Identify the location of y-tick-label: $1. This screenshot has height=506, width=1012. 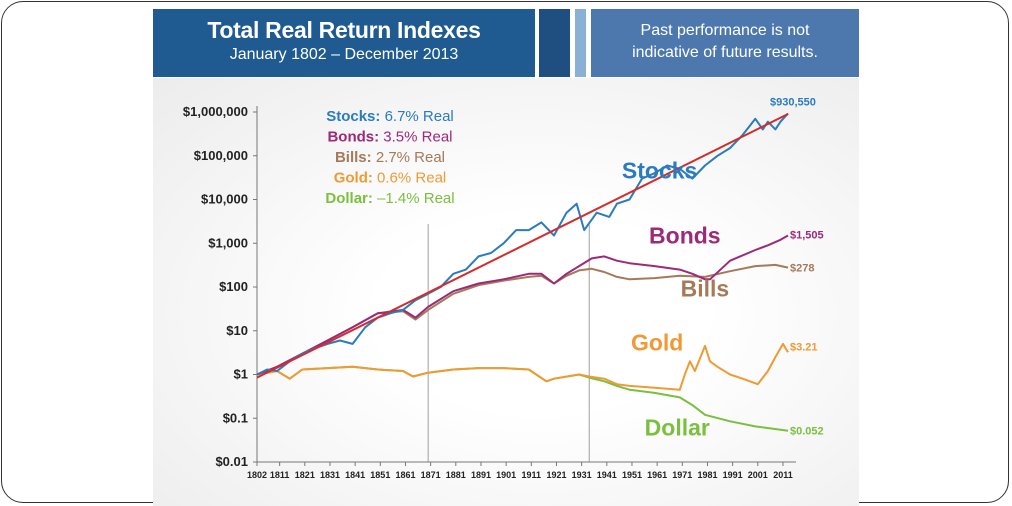
(241, 374).